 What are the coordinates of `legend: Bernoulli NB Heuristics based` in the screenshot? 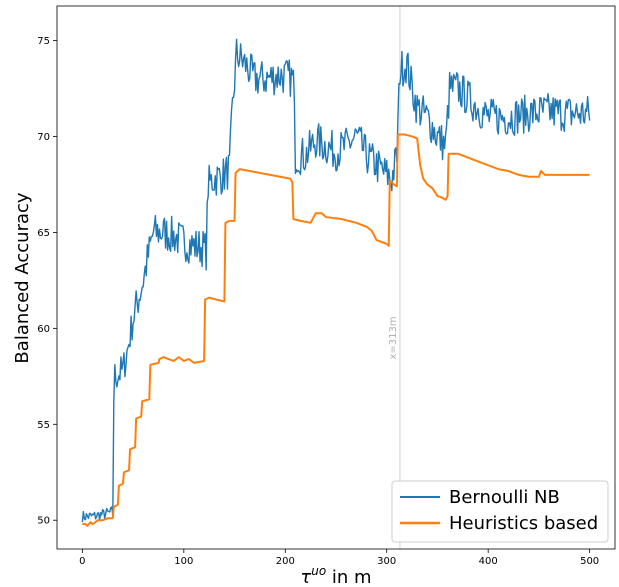 It's located at (500, 511).